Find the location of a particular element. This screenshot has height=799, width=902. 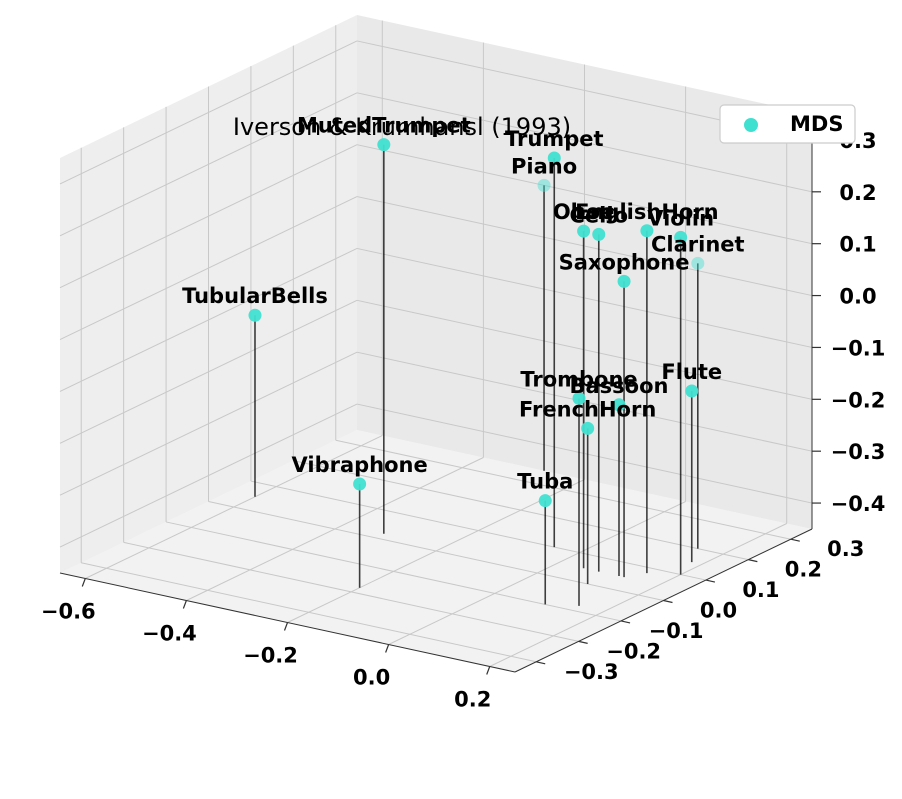

z-tick-label: −0.3 is located at coordinates (858, 452).